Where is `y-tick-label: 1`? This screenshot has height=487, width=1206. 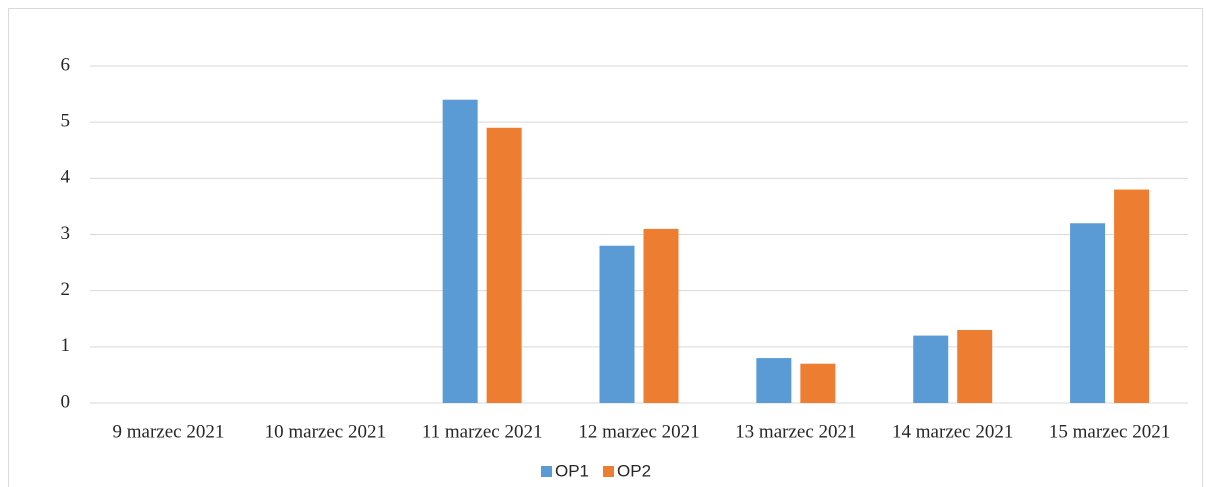 y-tick-label: 1 is located at coordinates (66, 345).